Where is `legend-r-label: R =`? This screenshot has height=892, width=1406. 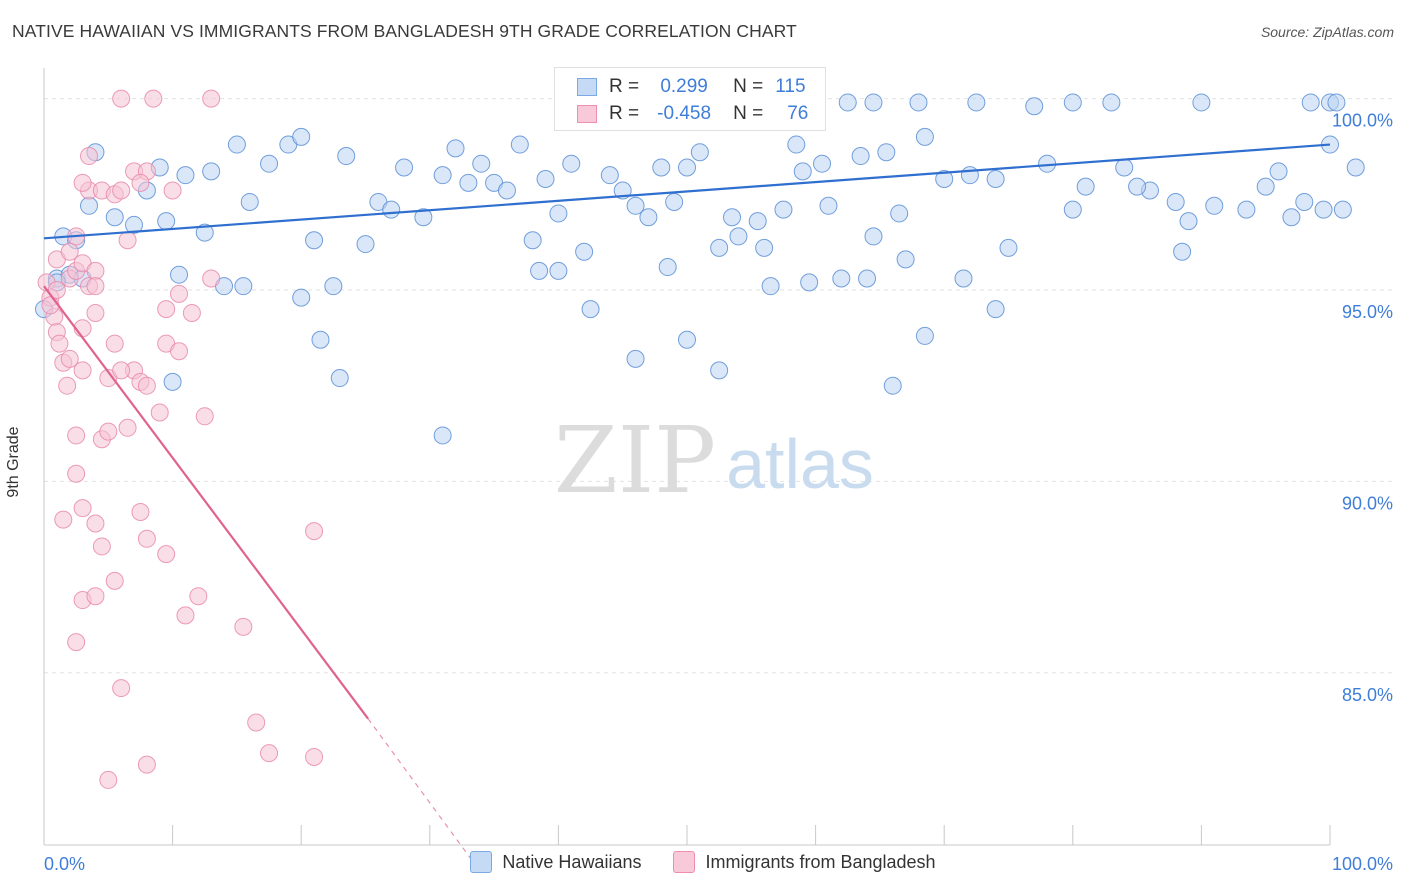 legend-r-label: R = is located at coordinates (624, 113).